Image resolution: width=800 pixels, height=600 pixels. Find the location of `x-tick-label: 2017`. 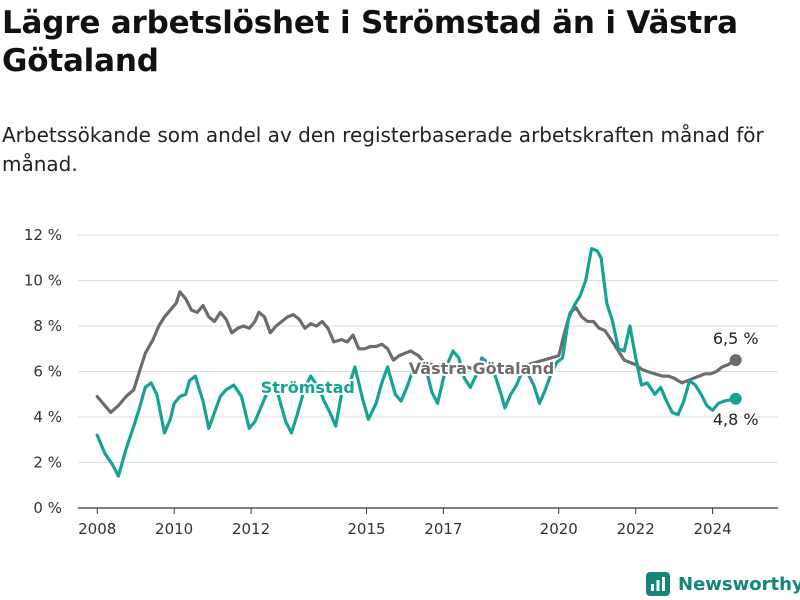

x-tick-label: 2017 is located at coordinates (443, 529).